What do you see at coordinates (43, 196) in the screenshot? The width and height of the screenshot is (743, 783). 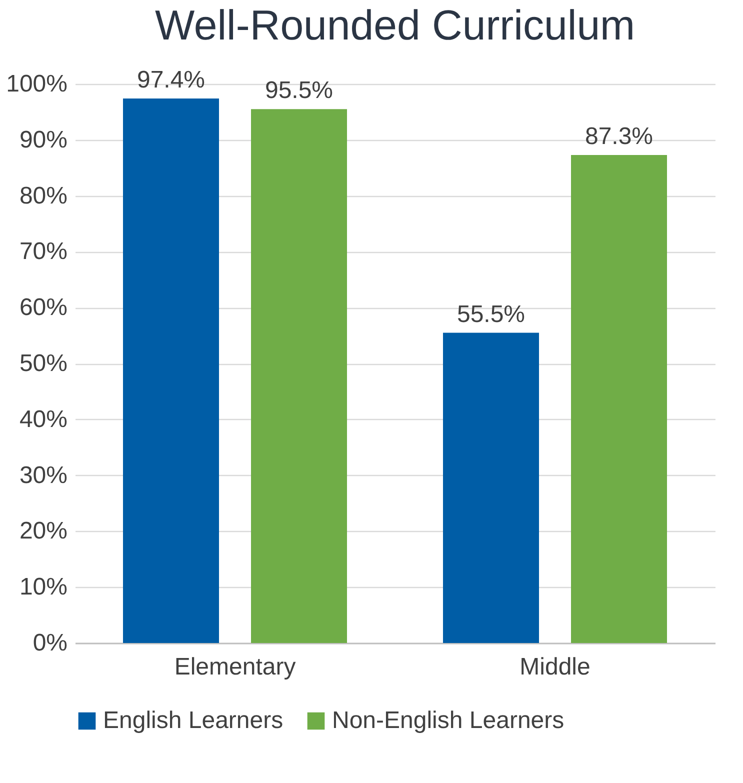 I see `y-tick-label: 80%` at bounding box center [43, 196].